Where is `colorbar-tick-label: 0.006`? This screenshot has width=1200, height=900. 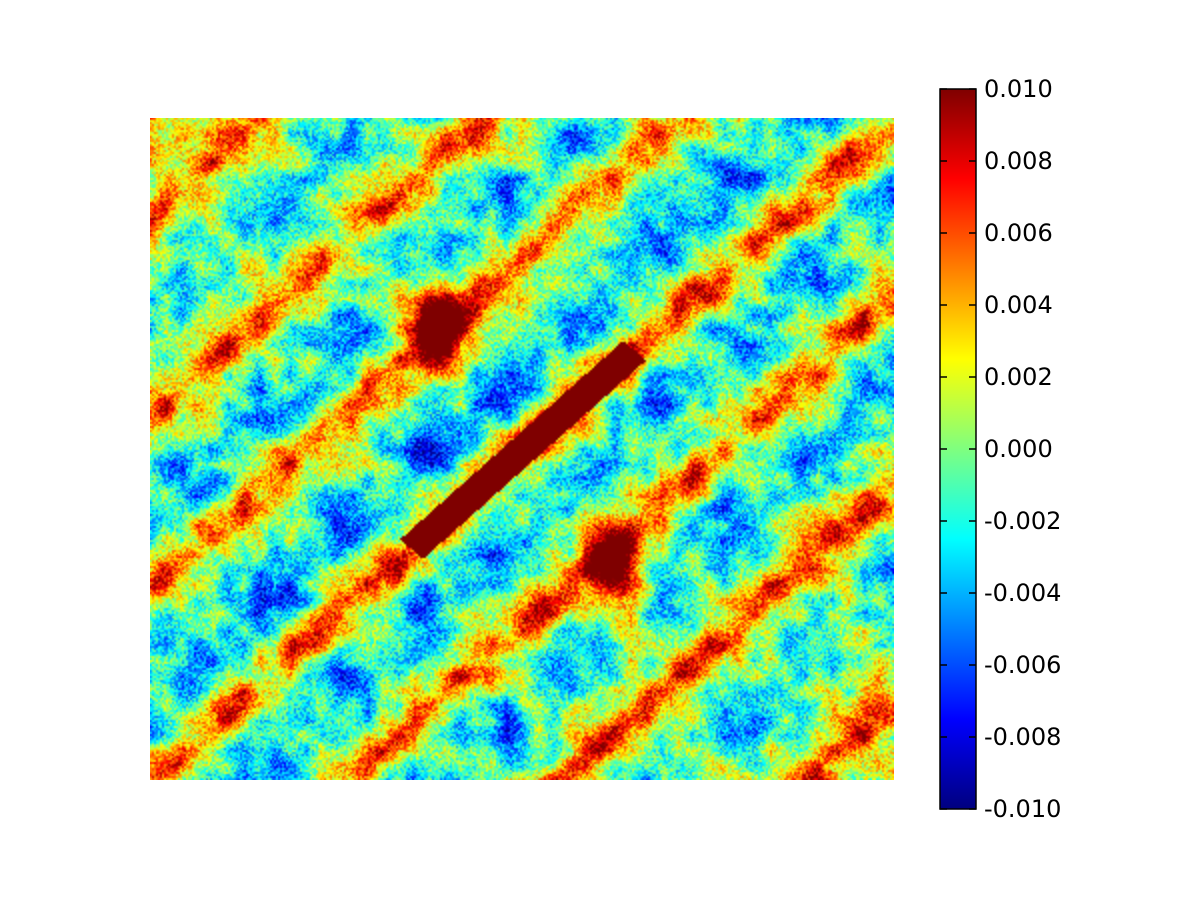
colorbar-tick-label: 0.006 is located at coordinates (1018, 233).